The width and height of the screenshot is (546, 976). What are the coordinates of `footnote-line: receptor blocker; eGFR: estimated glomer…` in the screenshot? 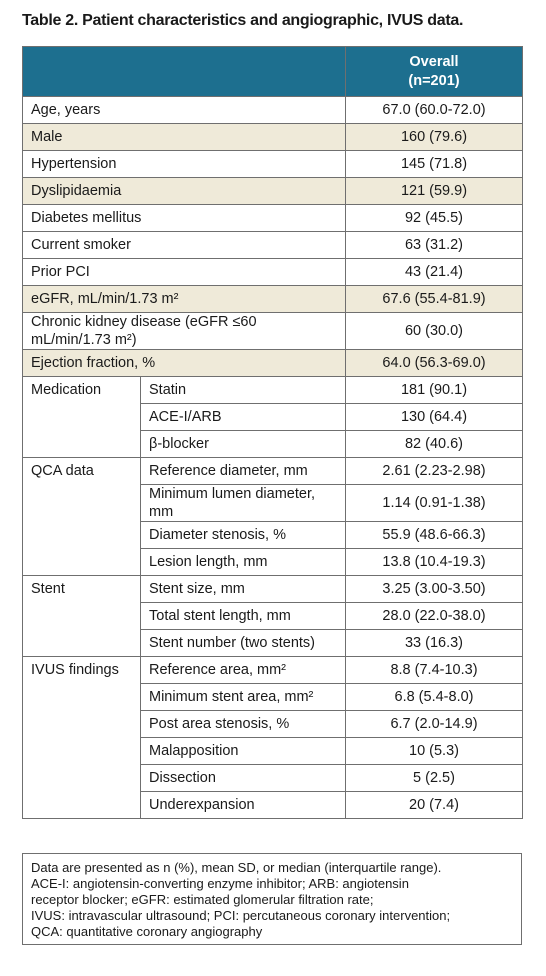 It's located at (202, 899).